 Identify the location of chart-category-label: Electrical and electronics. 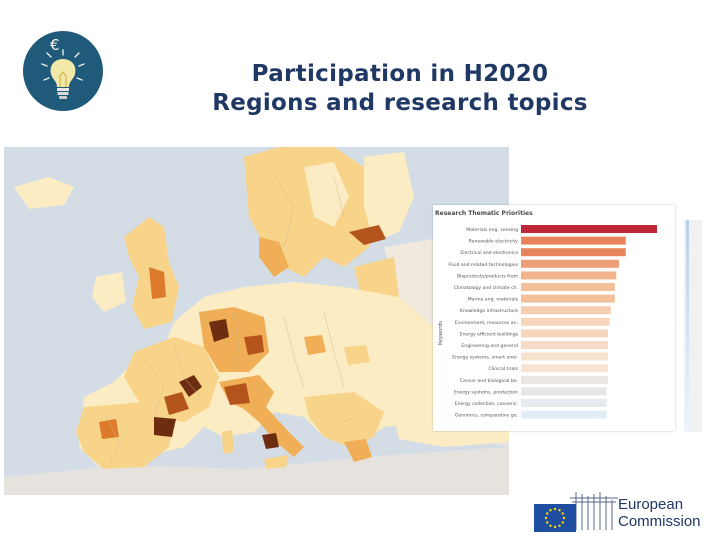
(489, 253).